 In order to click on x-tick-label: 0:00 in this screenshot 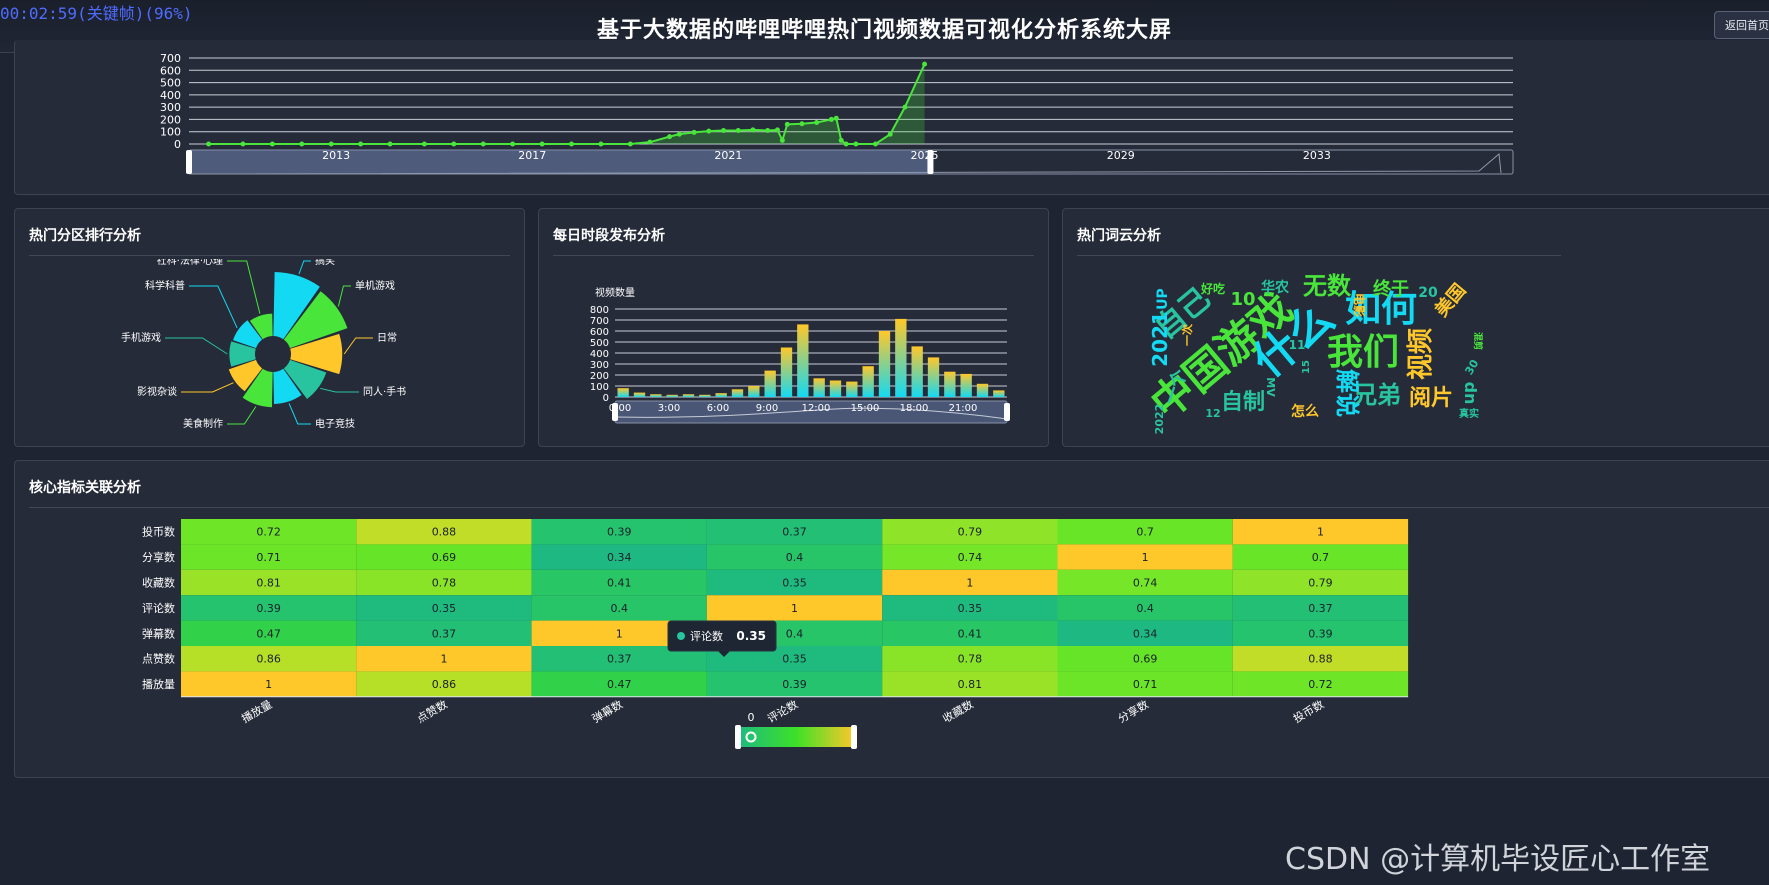, I will do `click(620, 408)`.